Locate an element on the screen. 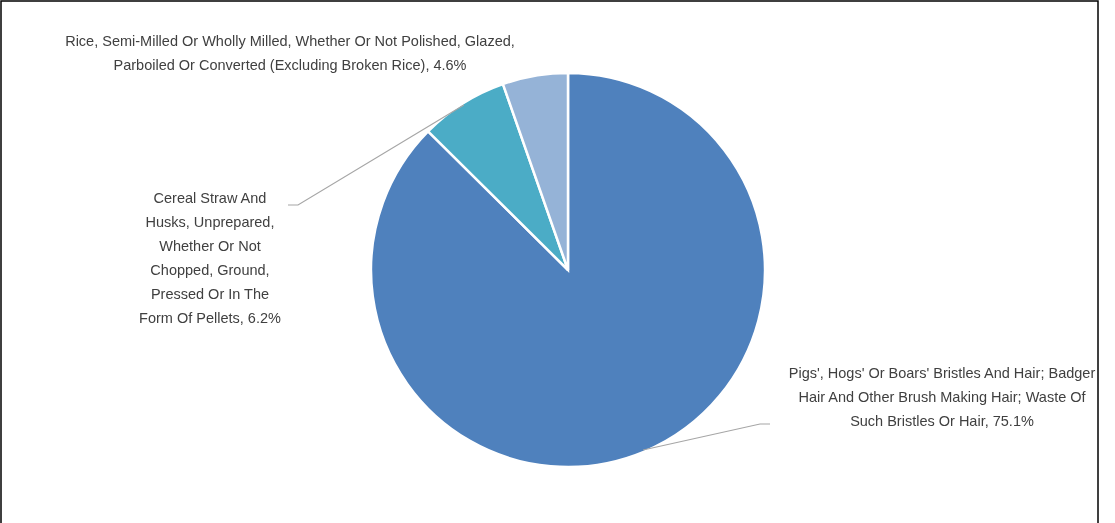  slice-label: Cereal Straw And Husks, Unprepared, Whether Or Not Chopped, Ground, Pressed Or In The Form Of Pellets, 6.2% is located at coordinates (210, 258).